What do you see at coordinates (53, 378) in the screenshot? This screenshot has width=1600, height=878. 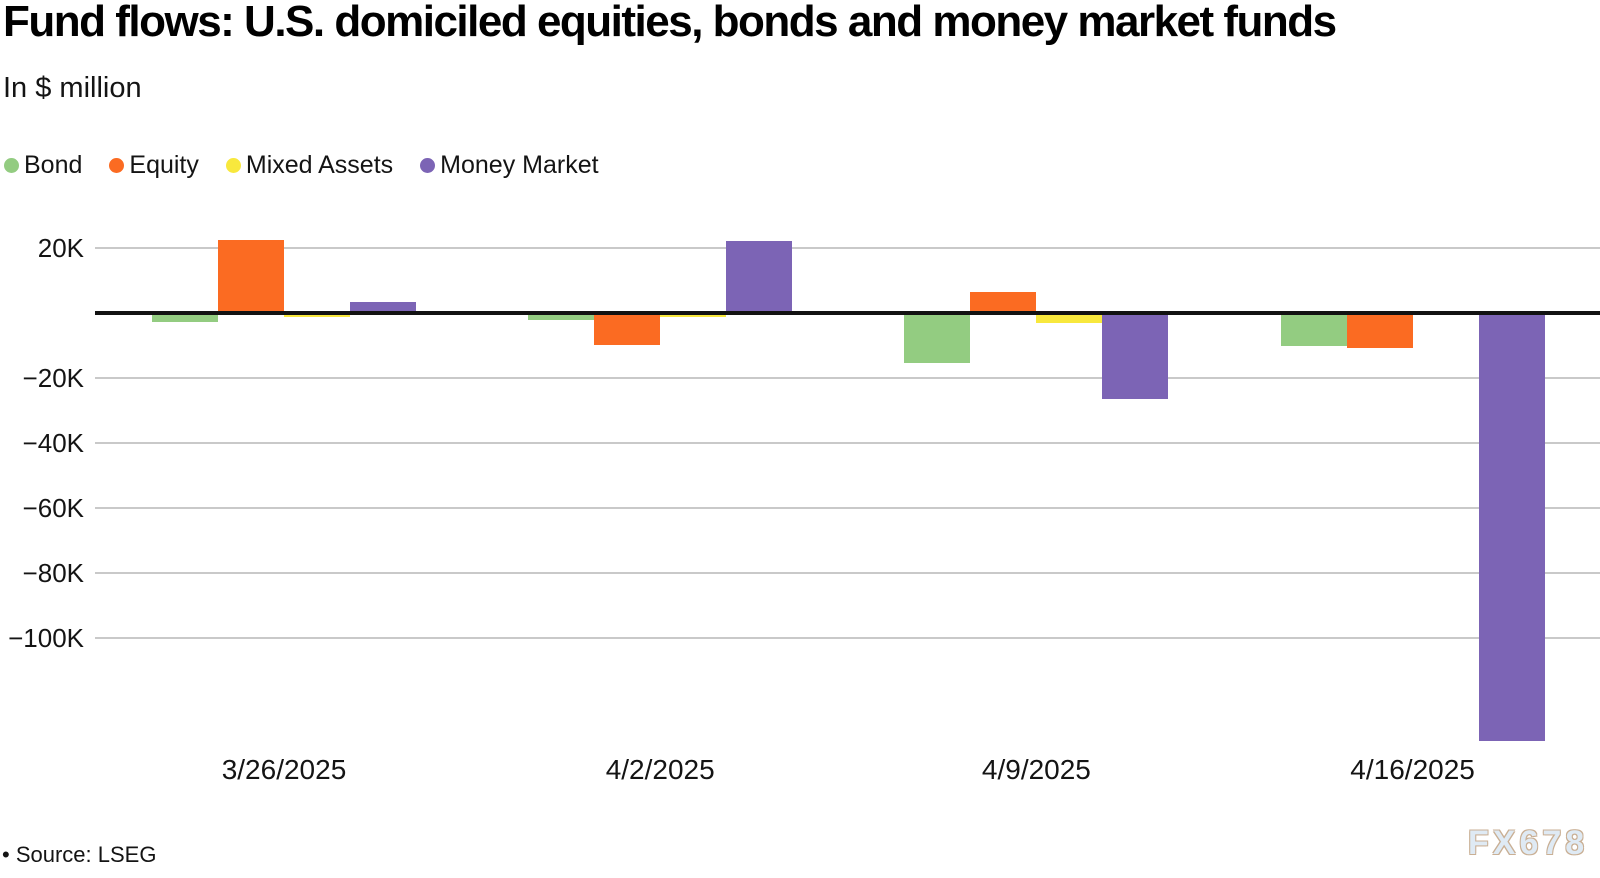 I see `y-axis-tick-label: −20K` at bounding box center [53, 378].